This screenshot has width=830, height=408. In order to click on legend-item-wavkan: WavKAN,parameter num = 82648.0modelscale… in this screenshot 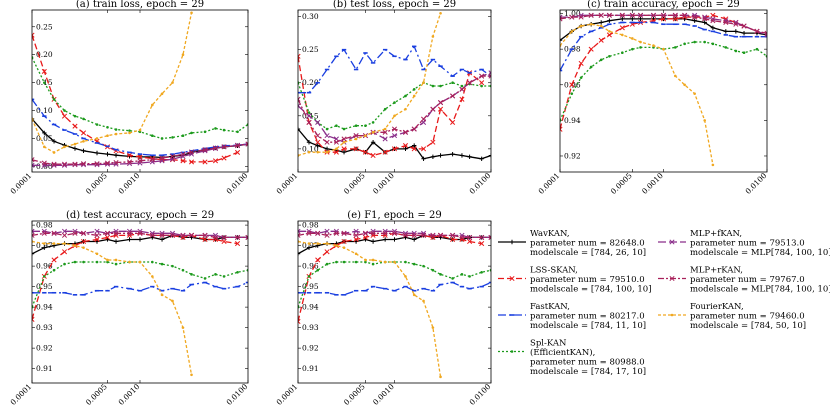, I will do `click(572, 243)`.